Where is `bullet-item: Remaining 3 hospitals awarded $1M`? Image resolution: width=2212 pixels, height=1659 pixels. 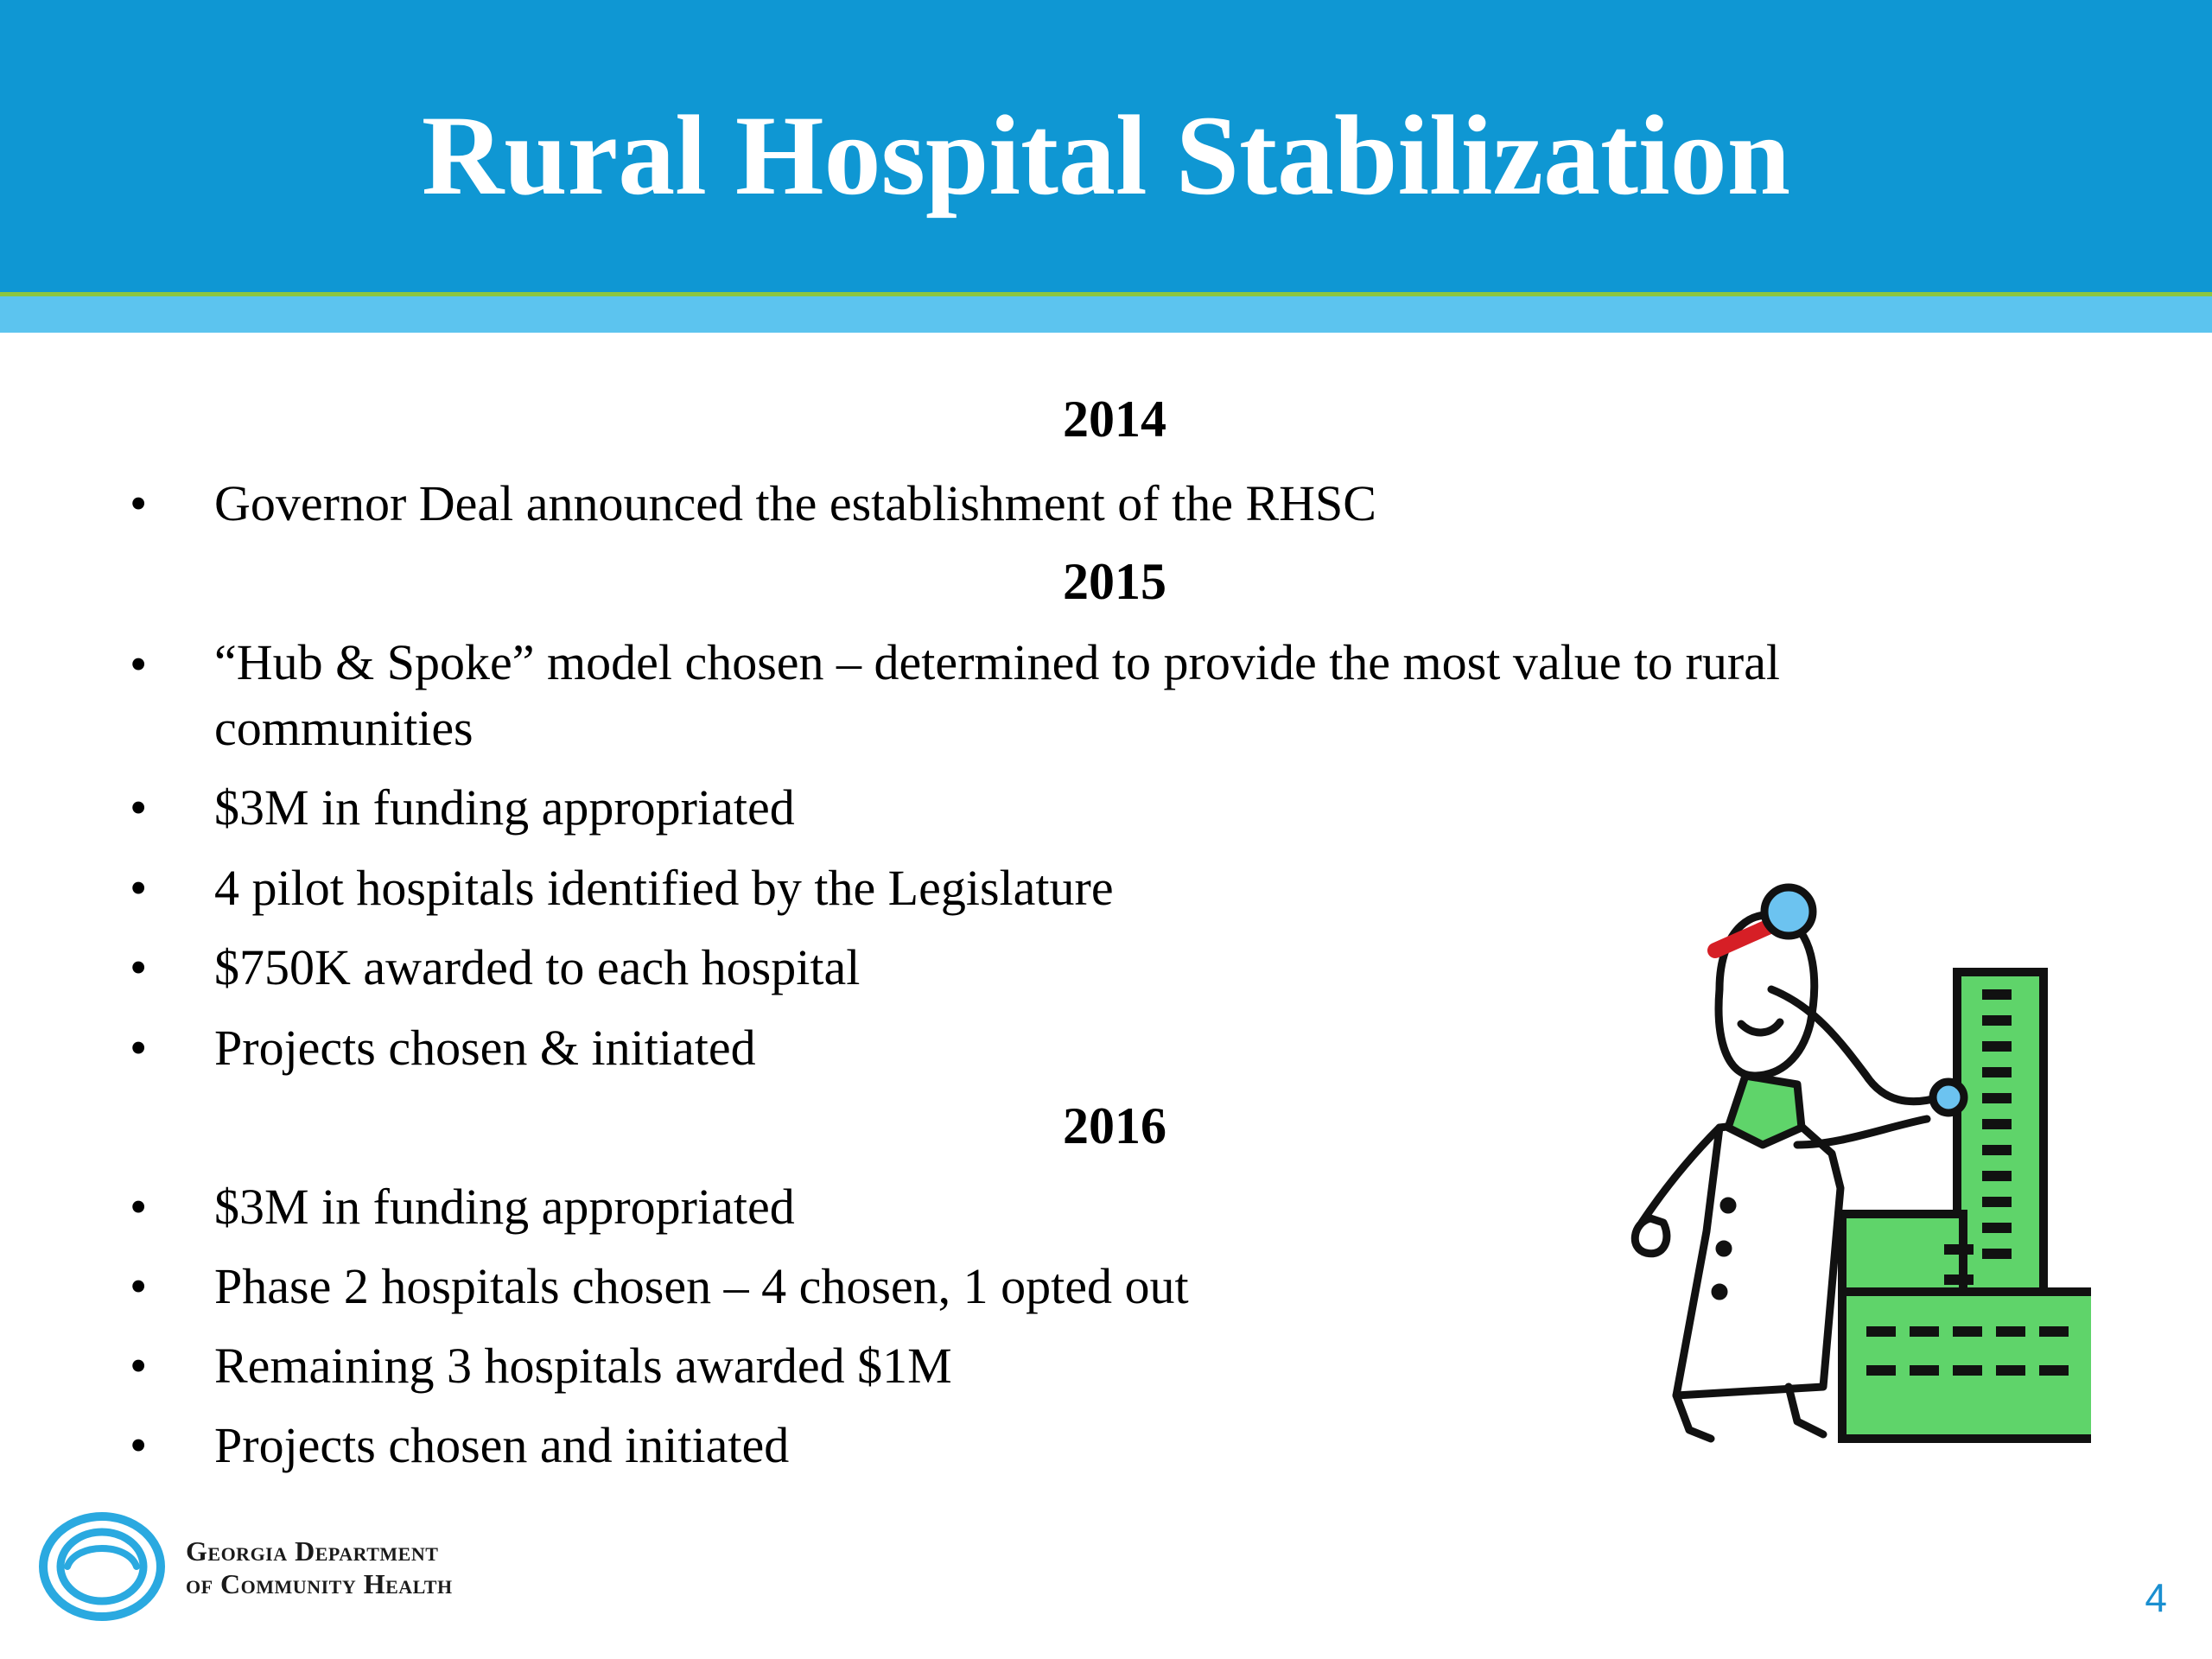 bullet-item: Remaining 3 hospitals awarded $1M is located at coordinates (583, 1366).